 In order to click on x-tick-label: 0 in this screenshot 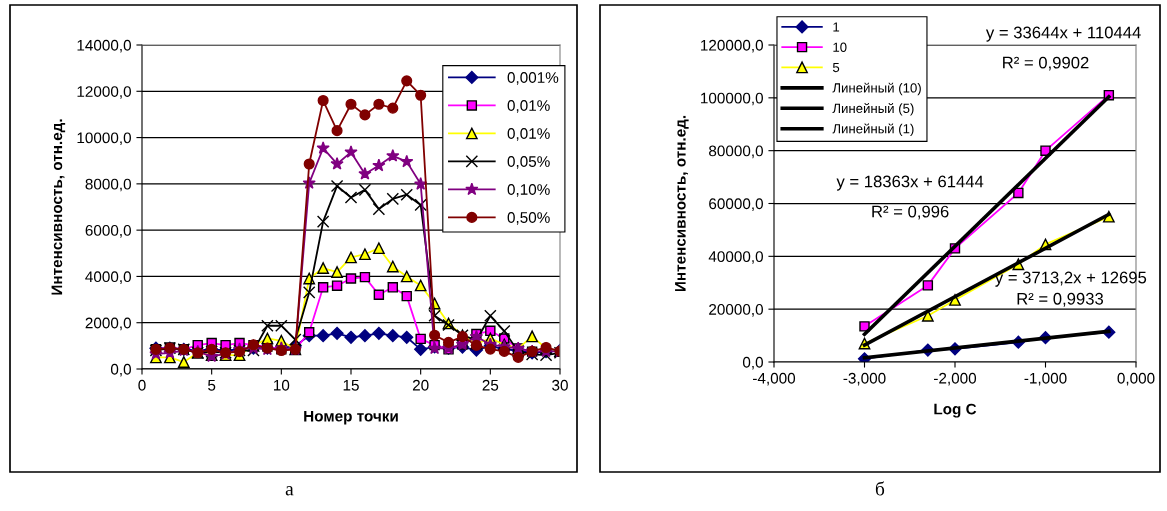, I will do `click(142, 385)`.